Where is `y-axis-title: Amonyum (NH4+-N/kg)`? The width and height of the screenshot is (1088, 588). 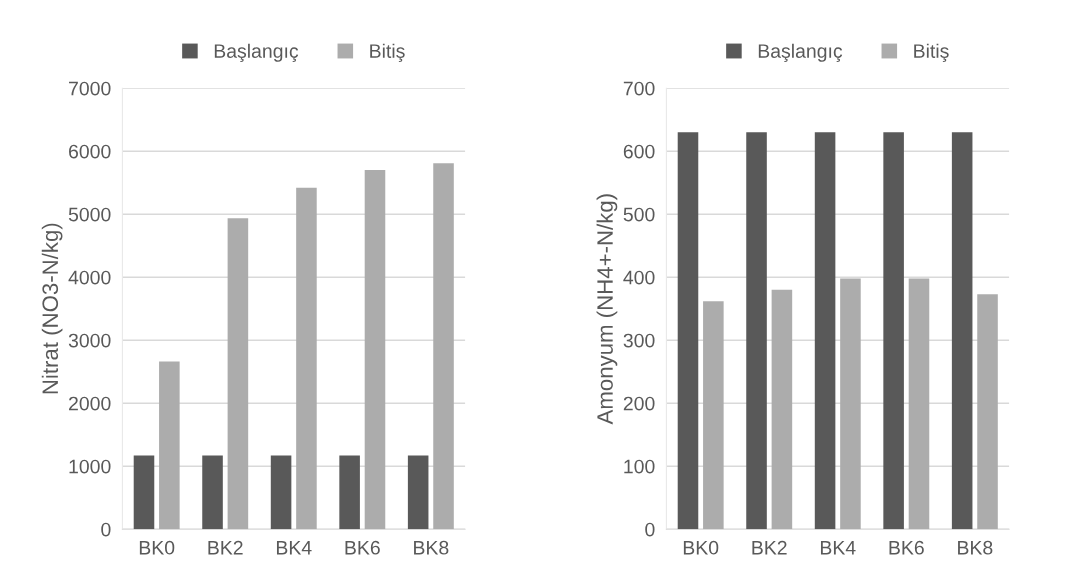 y-axis-title: Amonyum (NH4+-N/kg) is located at coordinates (607, 309).